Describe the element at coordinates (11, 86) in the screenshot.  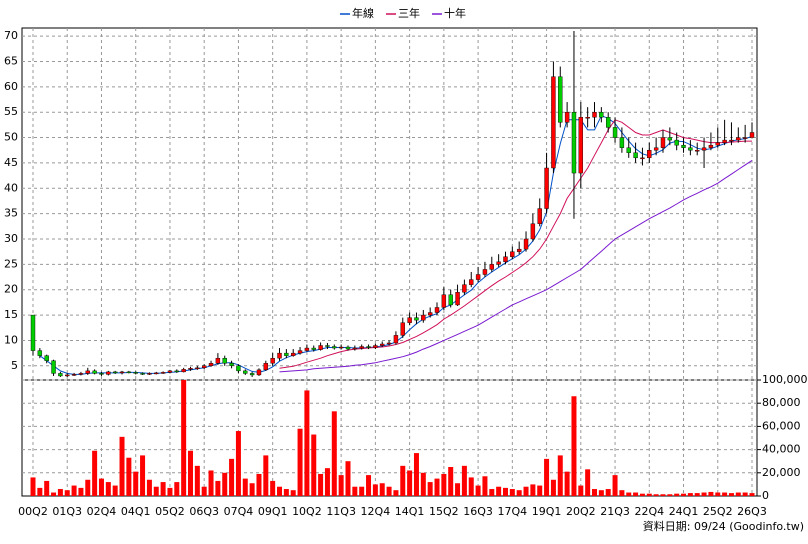
I see `y-tick-label: 60` at that location.